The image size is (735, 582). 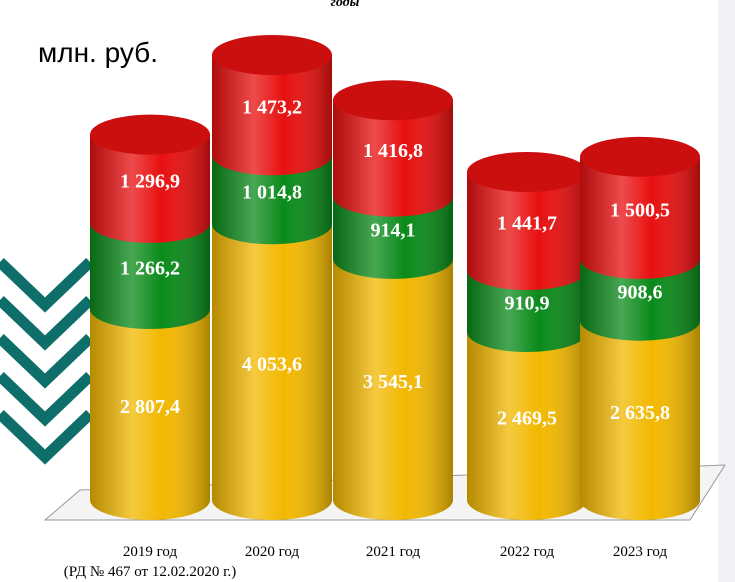 What do you see at coordinates (150, 407) in the screenshot?
I see `value-label: 2 807,4` at bounding box center [150, 407].